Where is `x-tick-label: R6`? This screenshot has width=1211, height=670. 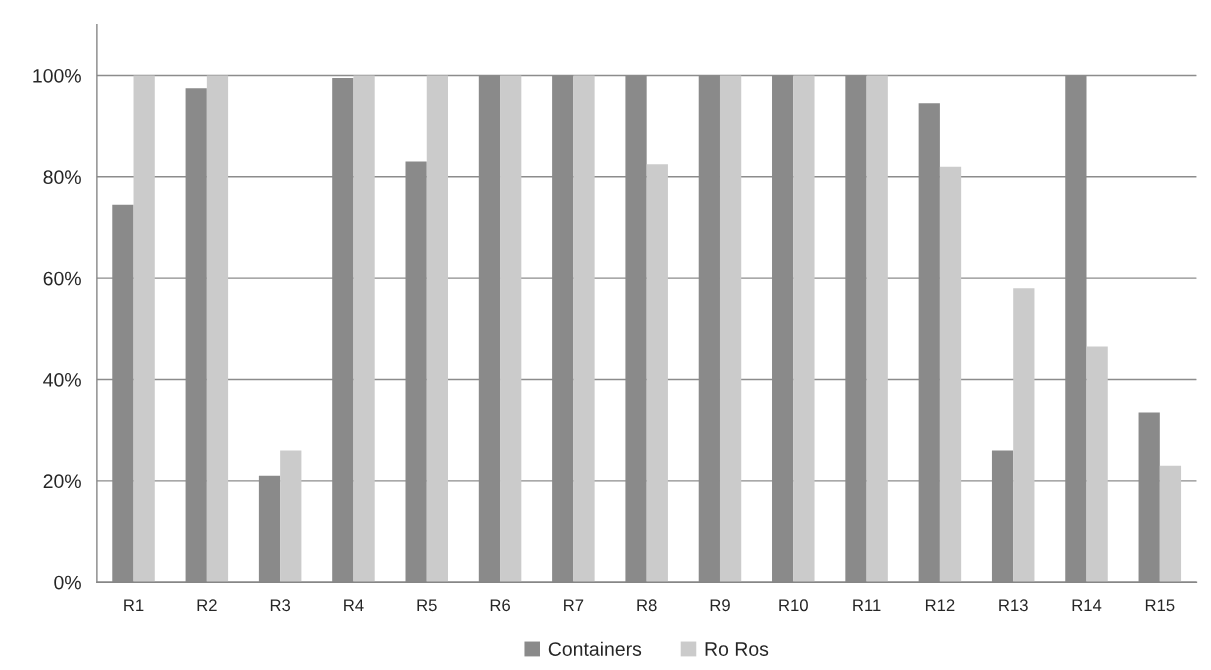 x-tick-label: R6 is located at coordinates (500, 605).